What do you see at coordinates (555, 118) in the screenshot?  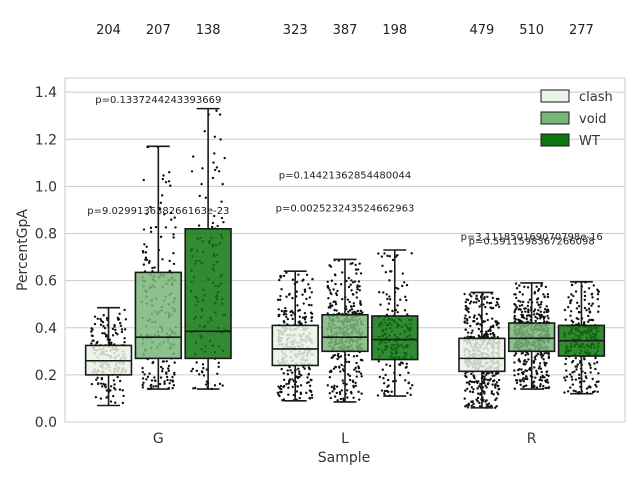 I see `legend-swatch-void` at bounding box center [555, 118].